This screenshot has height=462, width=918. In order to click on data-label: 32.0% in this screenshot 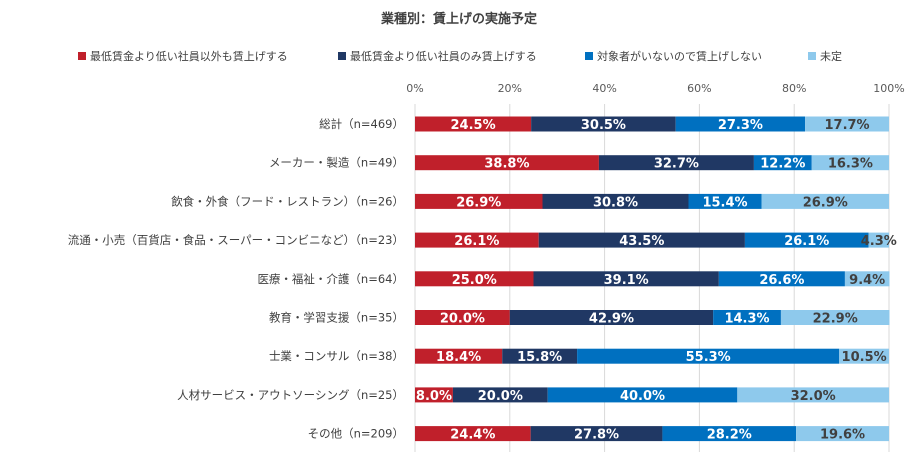, I will do `click(813, 396)`.